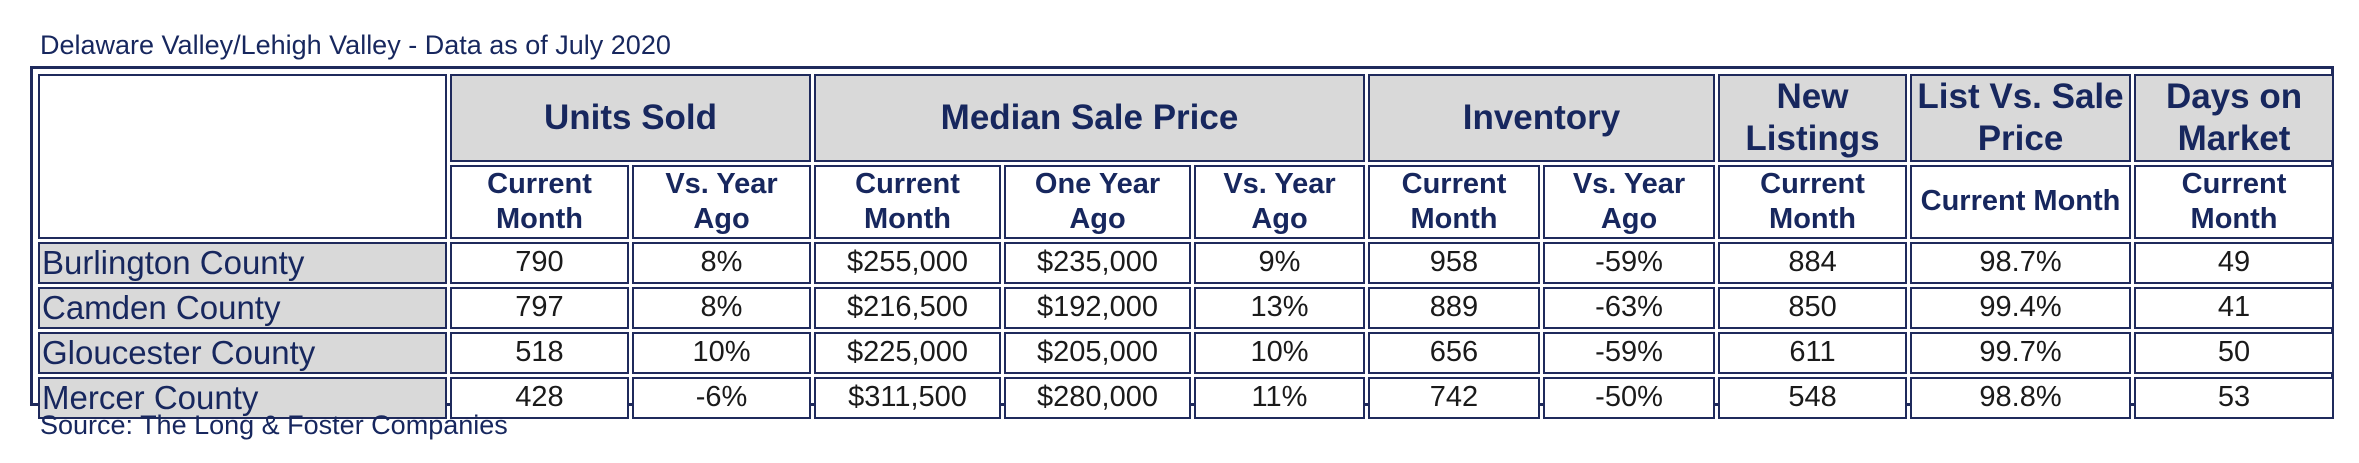 The image size is (2359, 463). What do you see at coordinates (1097, 202) in the screenshot?
I see `subheader-price-one-year-ago: One Year Ago` at bounding box center [1097, 202].